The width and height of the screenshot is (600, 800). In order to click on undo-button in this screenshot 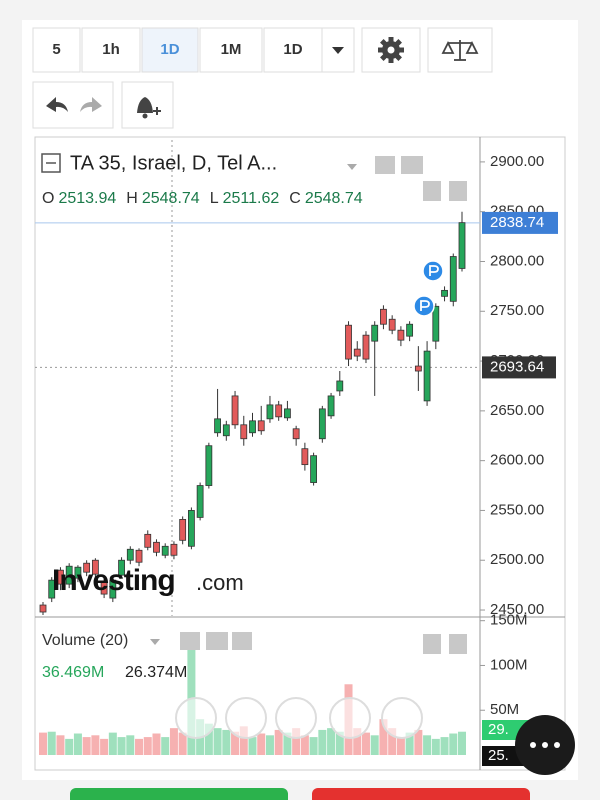, I will do `click(57, 104)`.